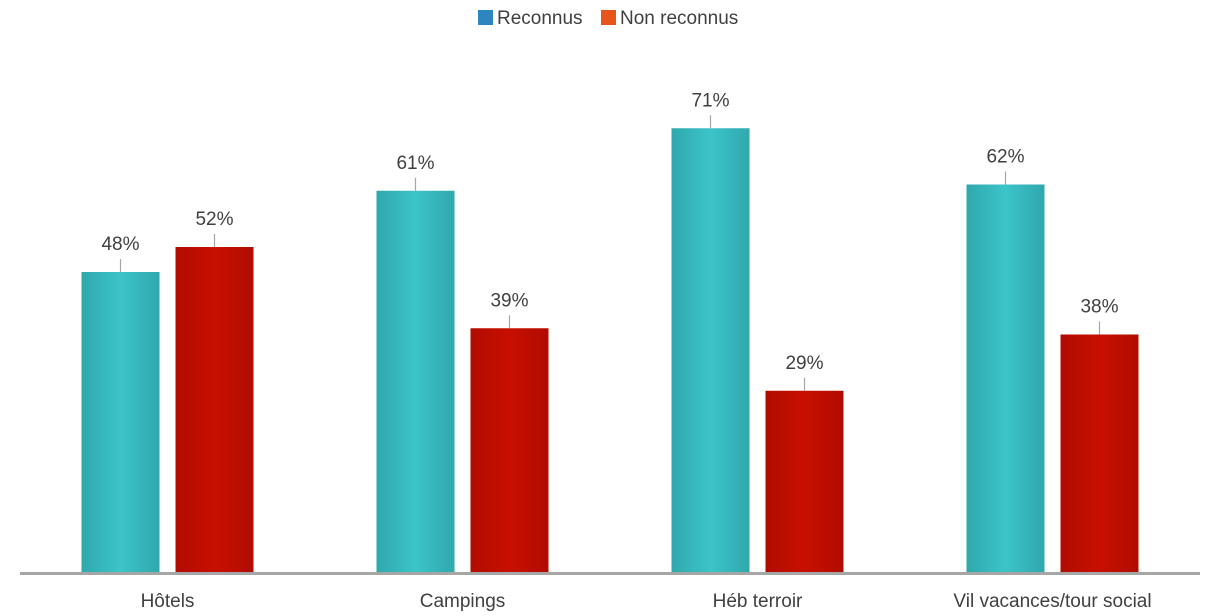 This screenshot has height=616, width=1220. What do you see at coordinates (710, 350) in the screenshot?
I see `bar-reconnus-heb-terroir` at bounding box center [710, 350].